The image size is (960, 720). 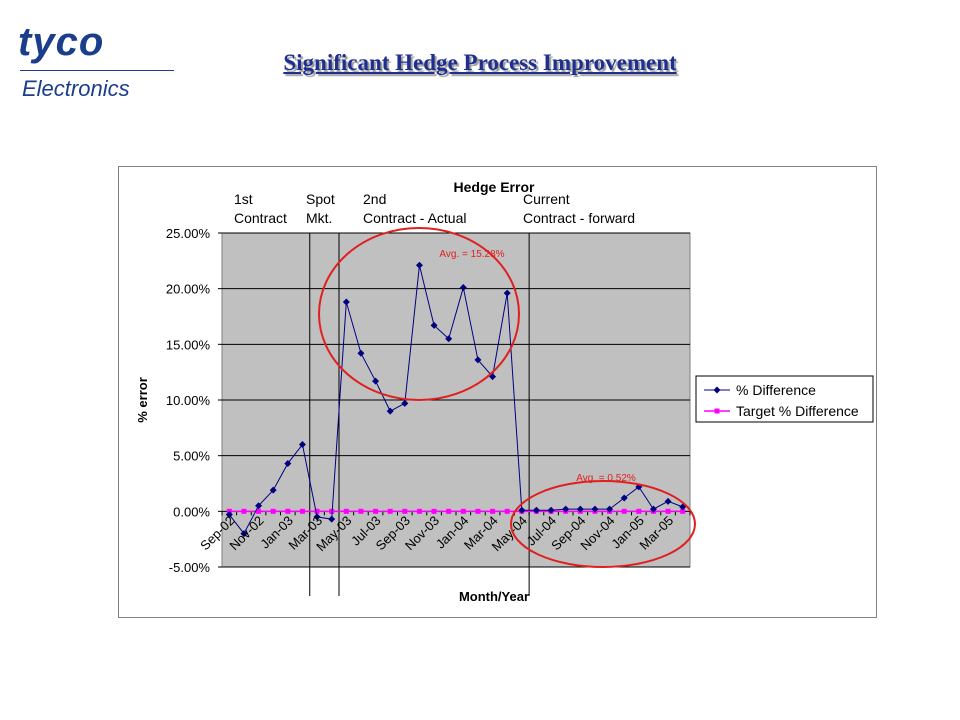 What do you see at coordinates (97, 70) in the screenshot?
I see `logo-rule` at bounding box center [97, 70].